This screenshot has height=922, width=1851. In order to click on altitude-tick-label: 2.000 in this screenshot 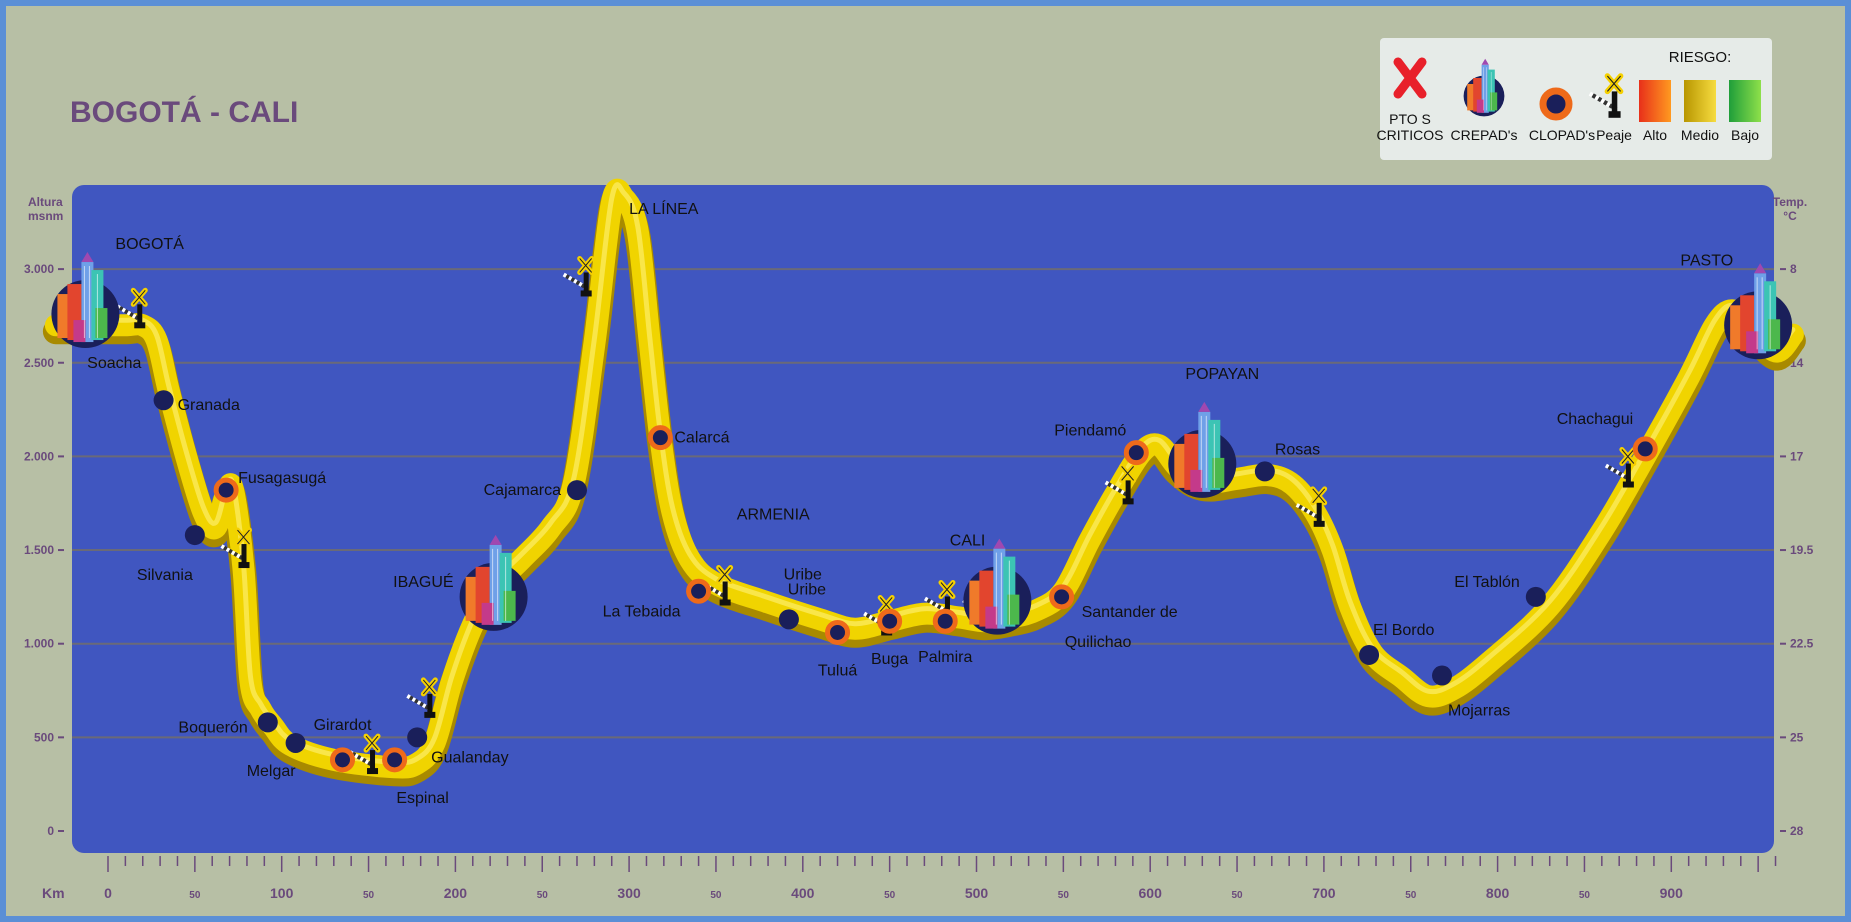, I will do `click(39, 456)`.